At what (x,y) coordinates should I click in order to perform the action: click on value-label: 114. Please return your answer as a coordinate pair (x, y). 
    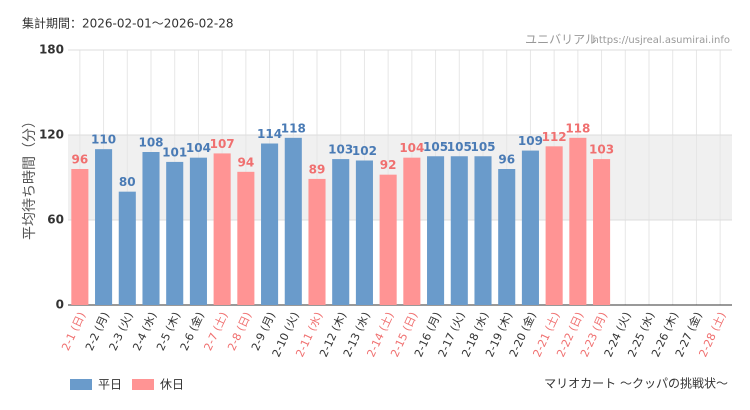
    Looking at the image, I should click on (269, 134).